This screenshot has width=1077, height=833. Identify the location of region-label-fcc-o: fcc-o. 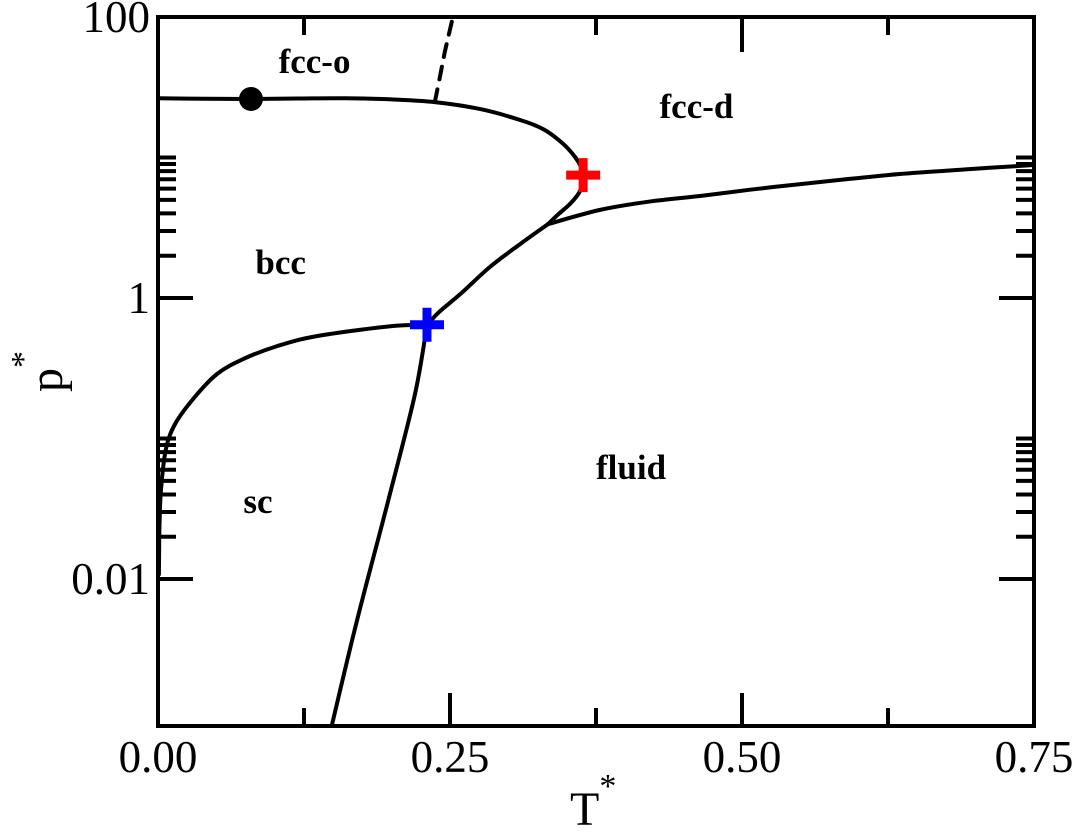
(315, 61).